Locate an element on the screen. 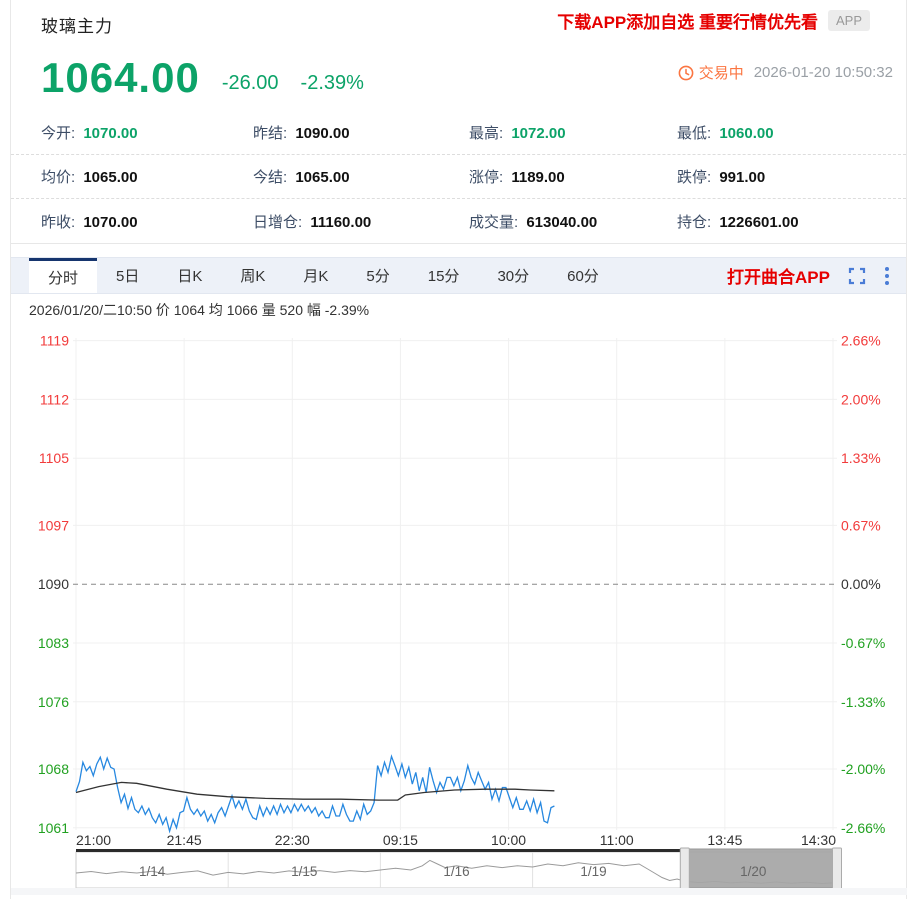 The image size is (918, 899). y-axis-price-tick: 1061 is located at coordinates (53, 828).